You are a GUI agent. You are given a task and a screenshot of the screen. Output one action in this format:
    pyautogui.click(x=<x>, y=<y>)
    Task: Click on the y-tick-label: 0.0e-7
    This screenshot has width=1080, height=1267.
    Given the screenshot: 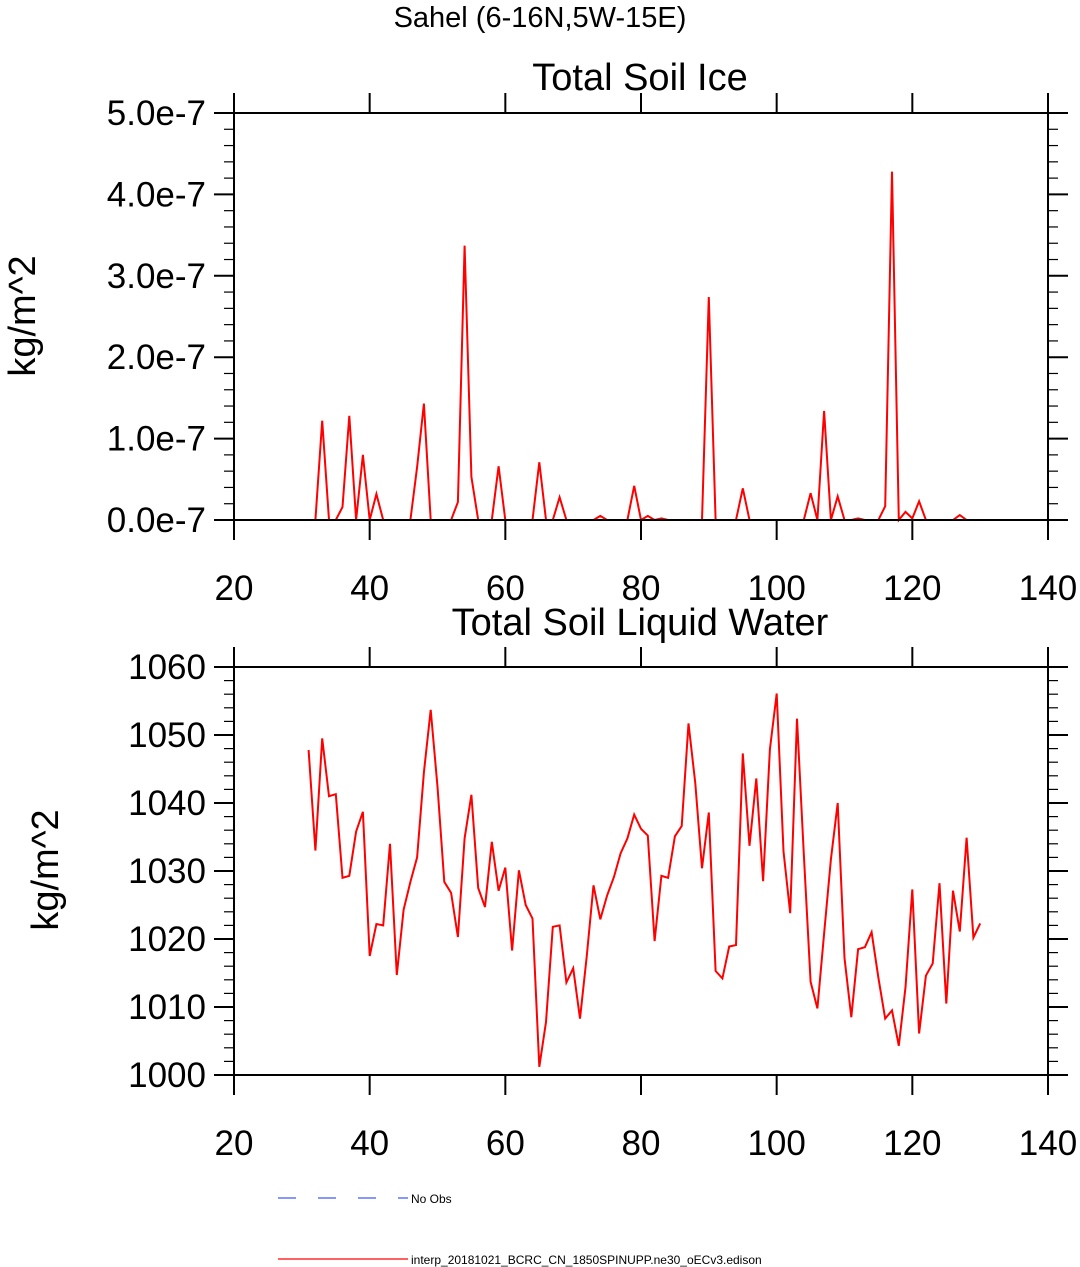 What is the action you would take?
    pyautogui.click(x=156, y=520)
    